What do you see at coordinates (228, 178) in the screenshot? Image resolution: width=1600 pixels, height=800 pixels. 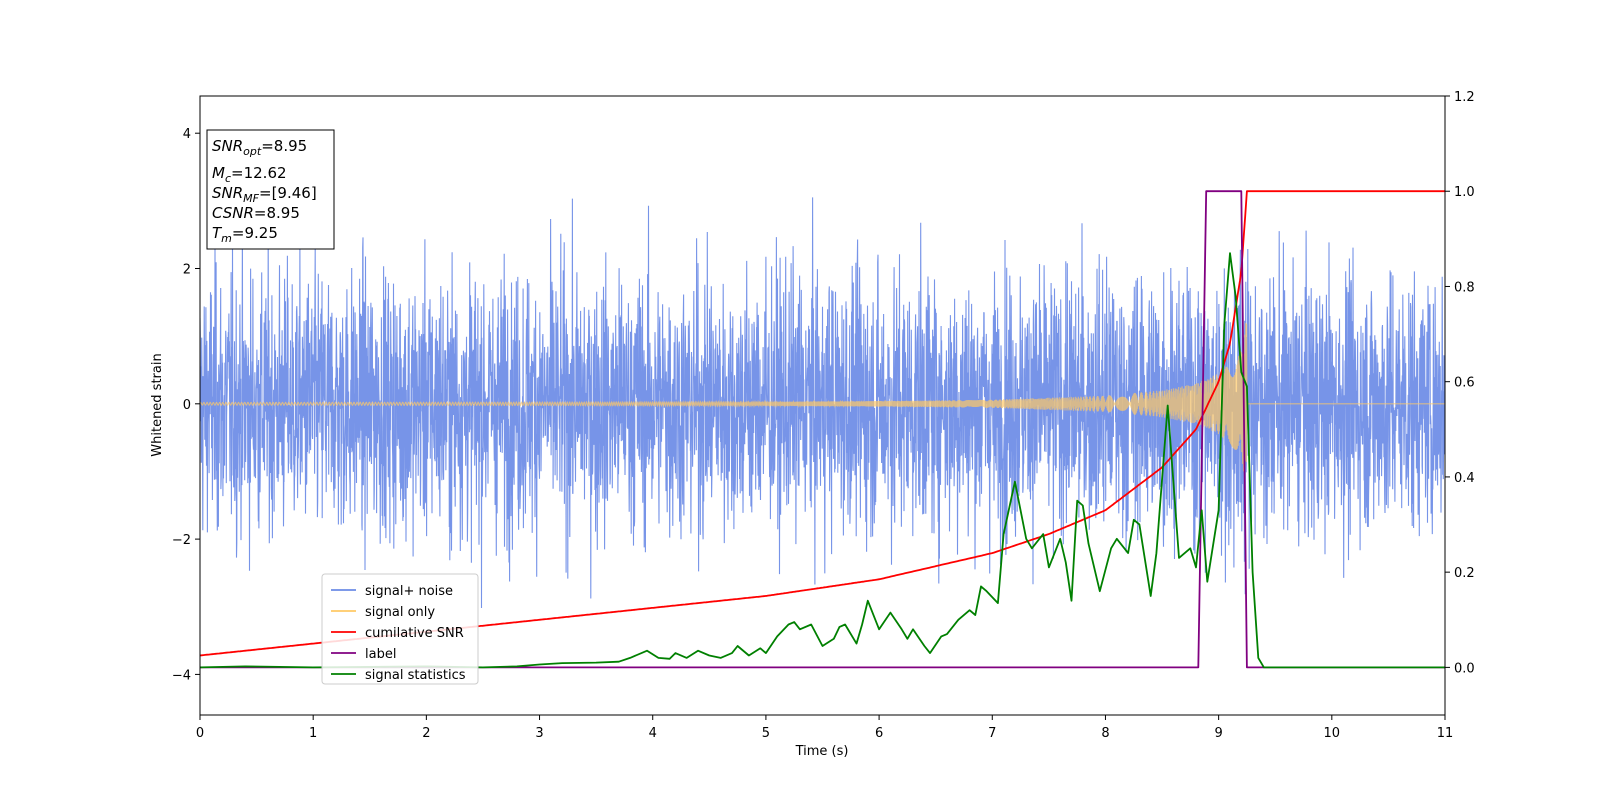 I see `info-mc-sub: c` at bounding box center [228, 178].